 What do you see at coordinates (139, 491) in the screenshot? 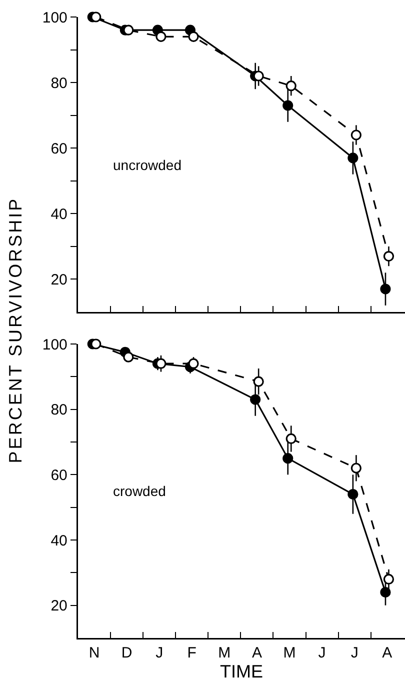
I see `annotation: crowded` at bounding box center [139, 491].